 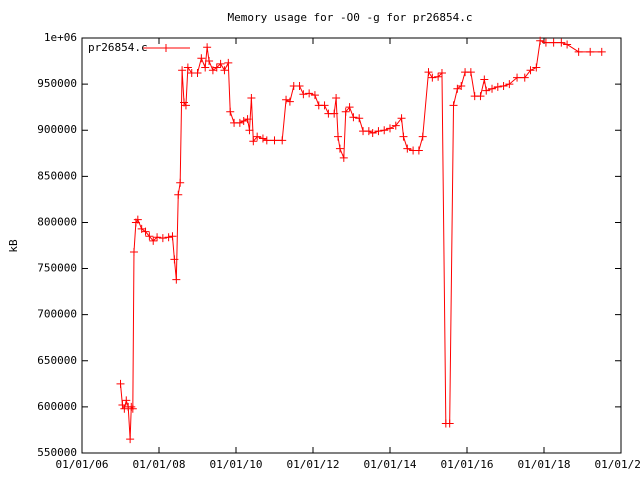 I want to click on y-tick-label: 900000, so click(x=57, y=129).